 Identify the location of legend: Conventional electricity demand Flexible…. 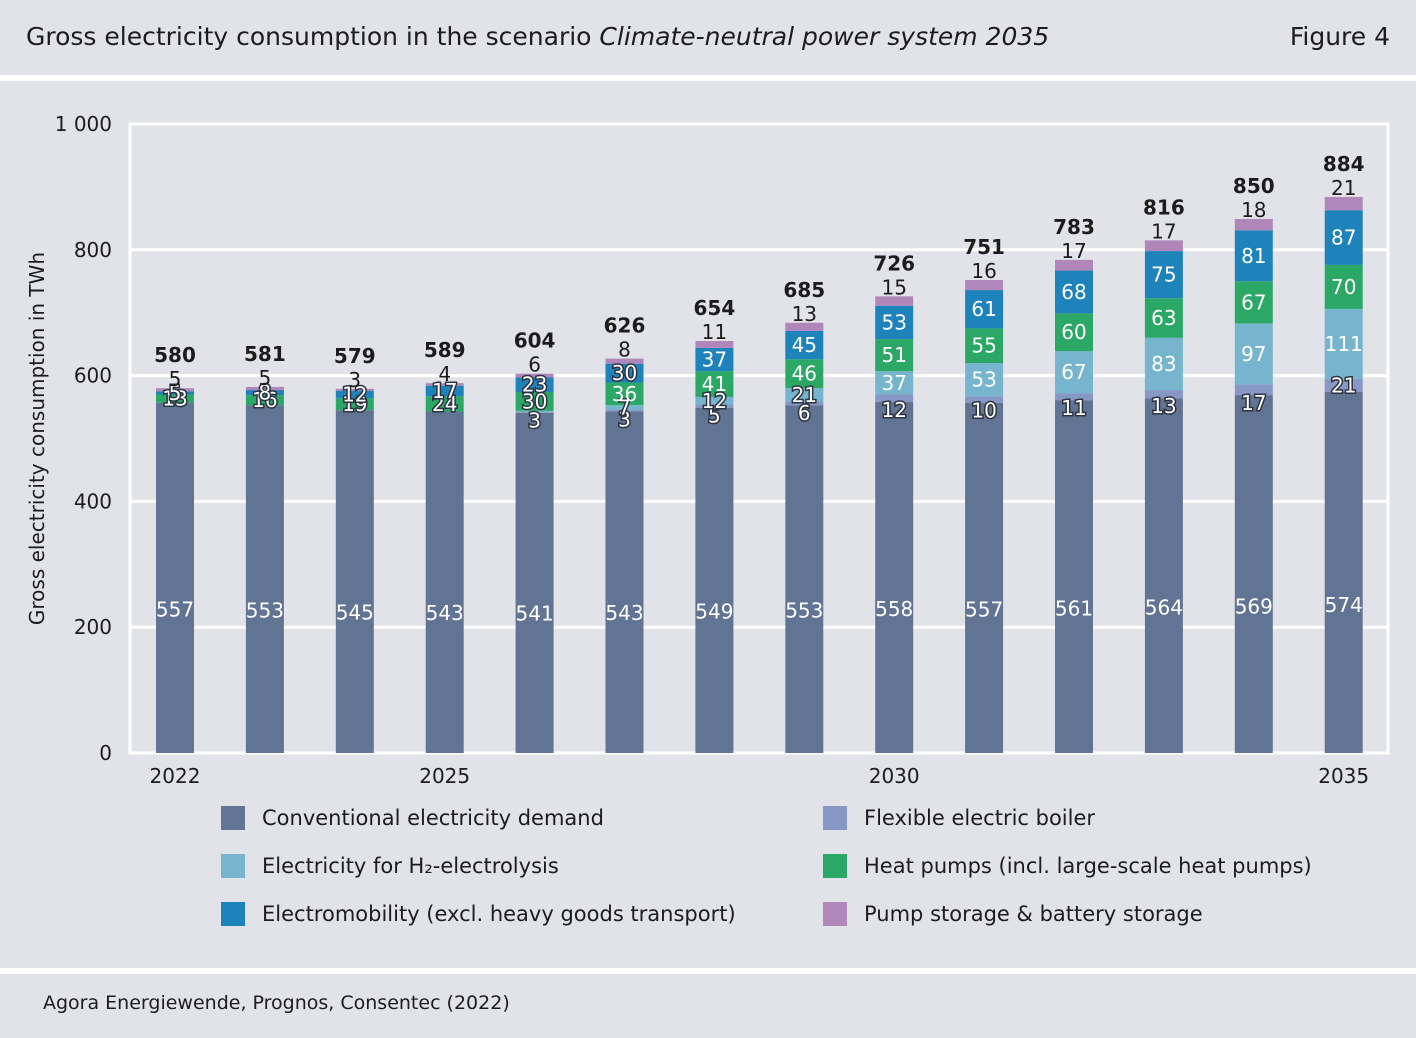
(708, 881).